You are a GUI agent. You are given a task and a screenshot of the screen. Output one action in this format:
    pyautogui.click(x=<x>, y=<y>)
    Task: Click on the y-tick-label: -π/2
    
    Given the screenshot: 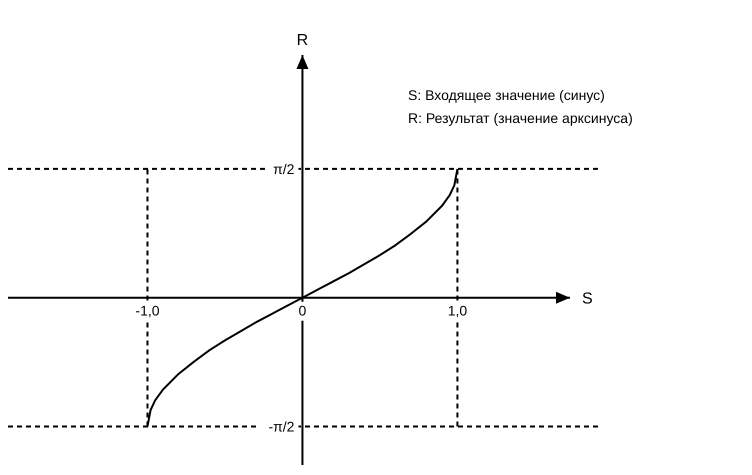 What is the action you would take?
    pyautogui.click(x=281, y=426)
    